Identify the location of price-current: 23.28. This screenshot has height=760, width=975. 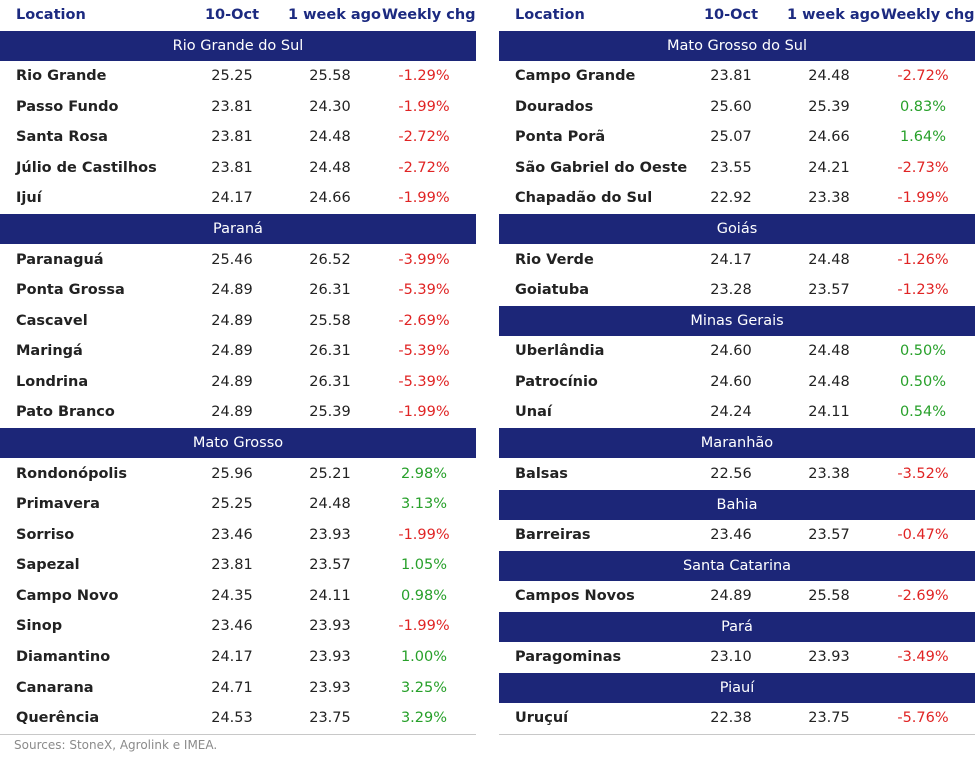
(731, 290).